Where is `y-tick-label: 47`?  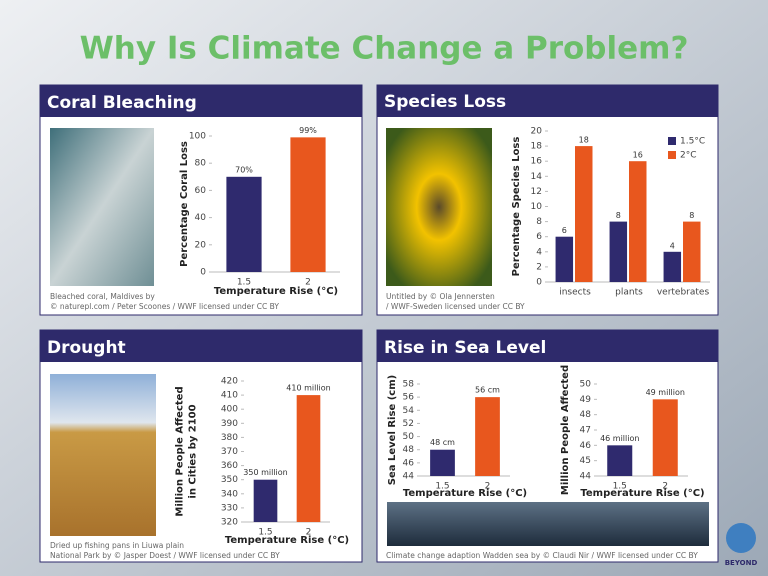 y-tick-label: 47 is located at coordinates (585, 431).